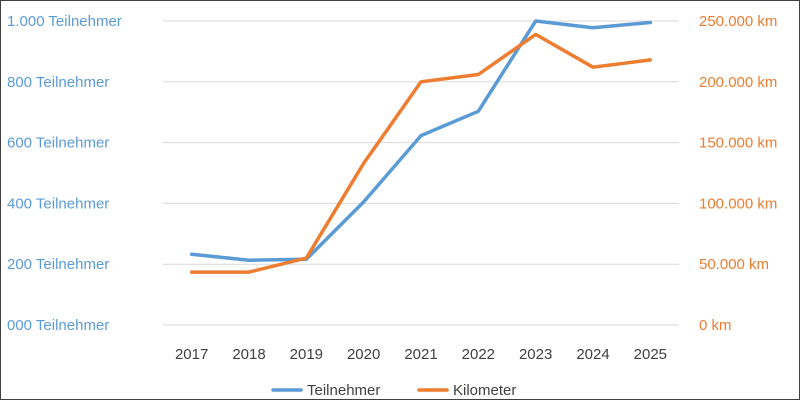  I want to click on right-tick-label: 150.000 km, so click(738, 143).